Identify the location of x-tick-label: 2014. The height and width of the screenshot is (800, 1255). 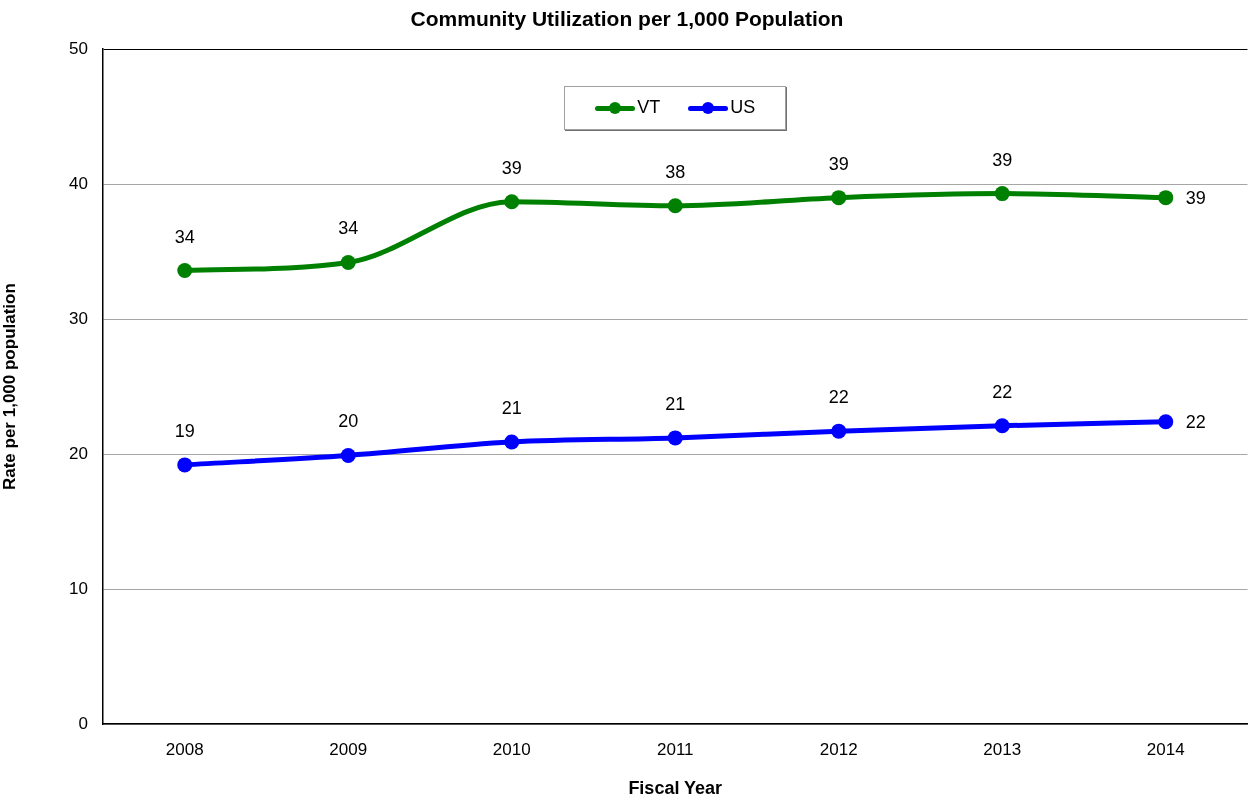
(1165, 749).